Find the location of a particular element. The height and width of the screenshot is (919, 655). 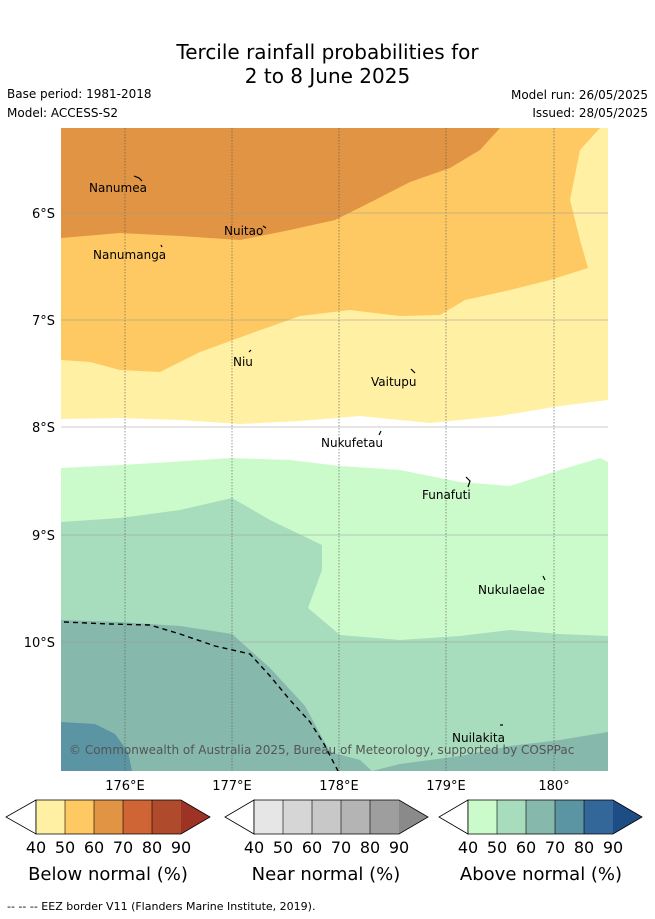

issued-date: Issued: 28/05/2025 is located at coordinates (590, 113).